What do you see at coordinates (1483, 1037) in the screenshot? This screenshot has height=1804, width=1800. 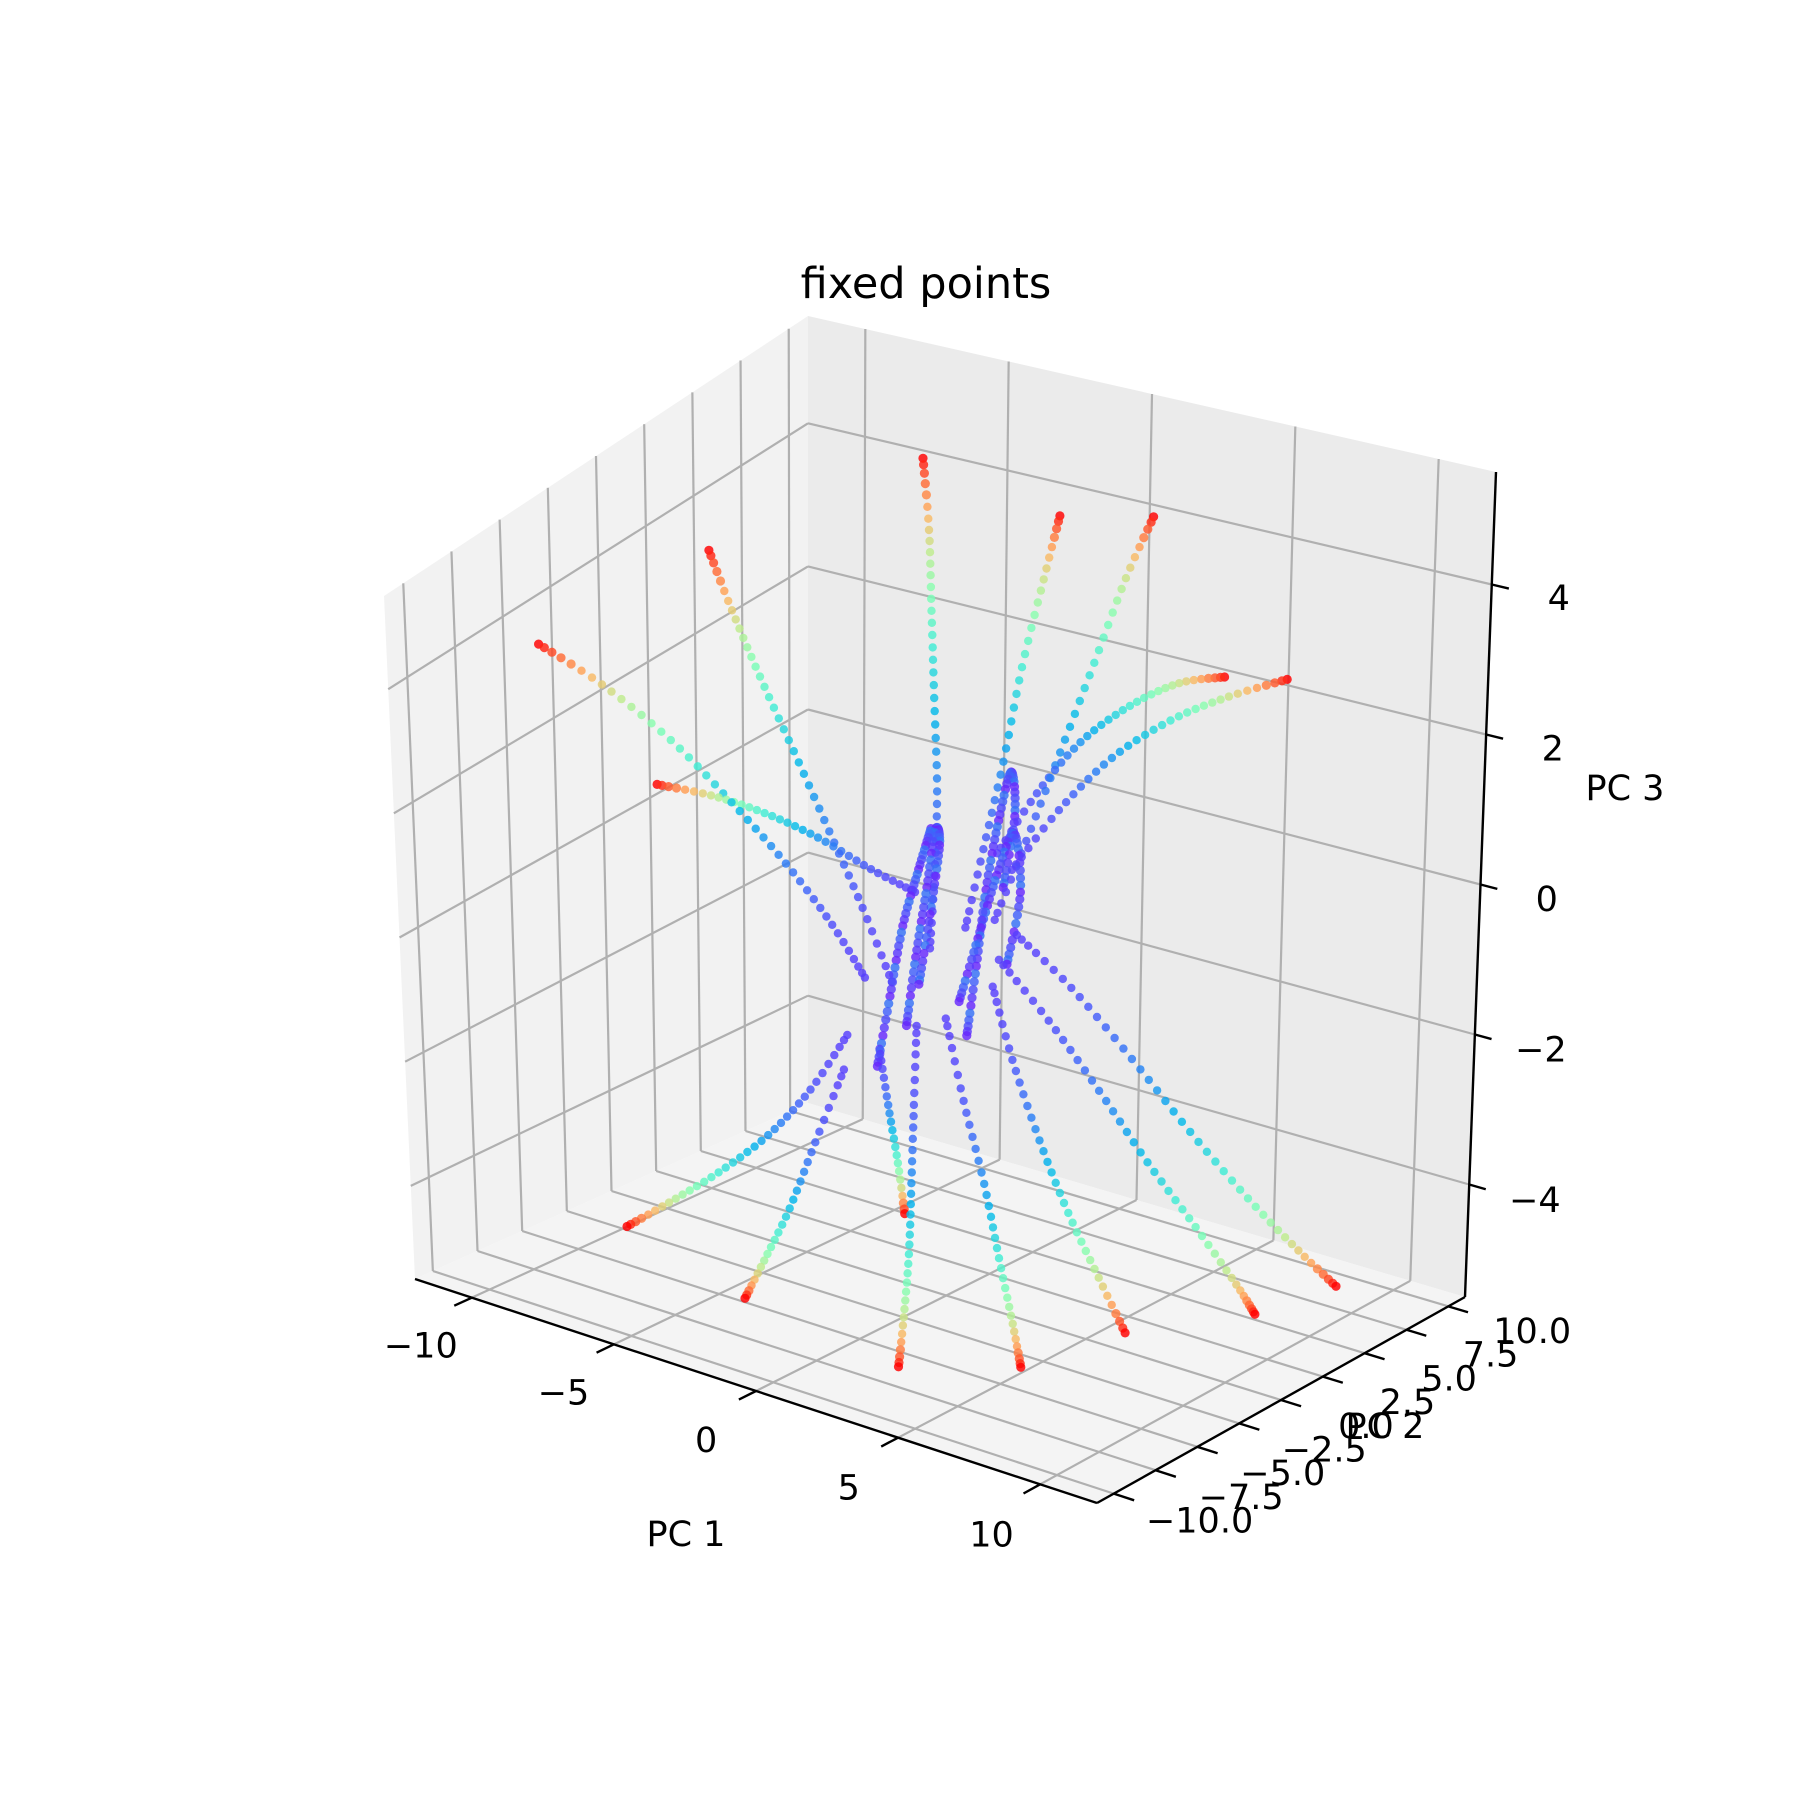 I see `z-tick` at bounding box center [1483, 1037].